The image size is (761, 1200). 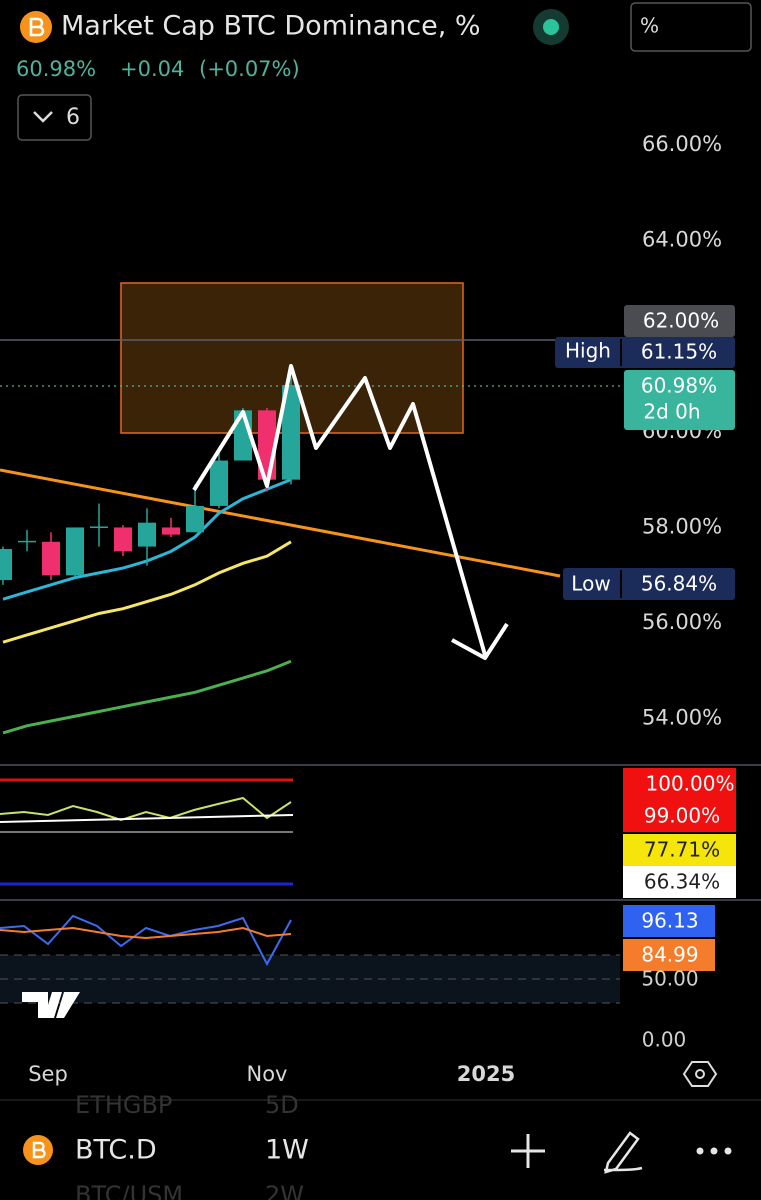 I want to click on high-box, so click(x=645, y=352).